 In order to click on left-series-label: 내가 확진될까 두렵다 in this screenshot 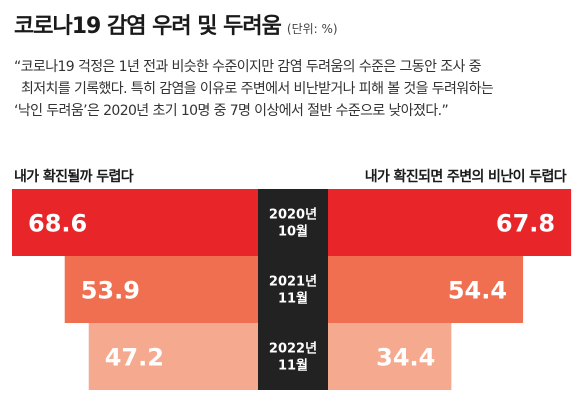, I will do `click(74, 177)`.